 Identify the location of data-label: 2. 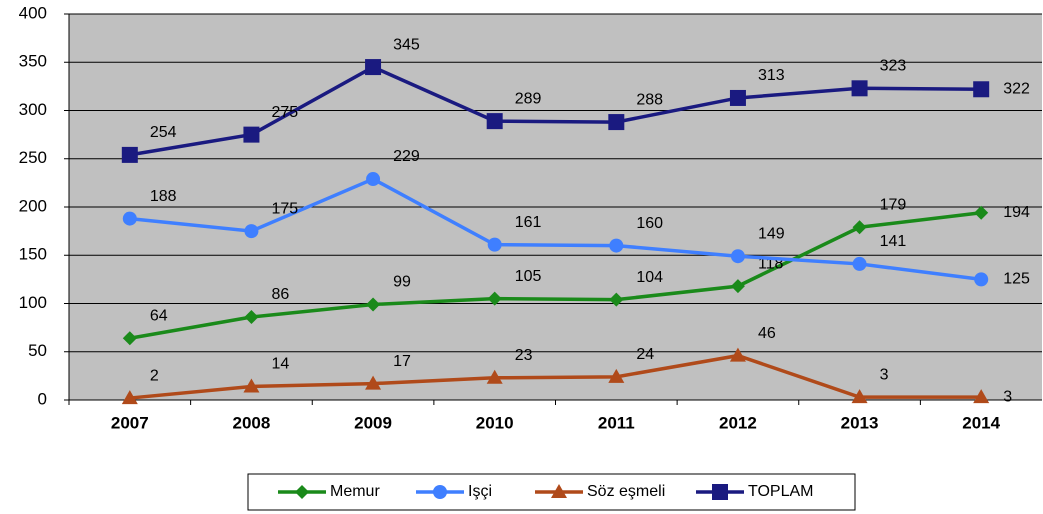
(154, 375).